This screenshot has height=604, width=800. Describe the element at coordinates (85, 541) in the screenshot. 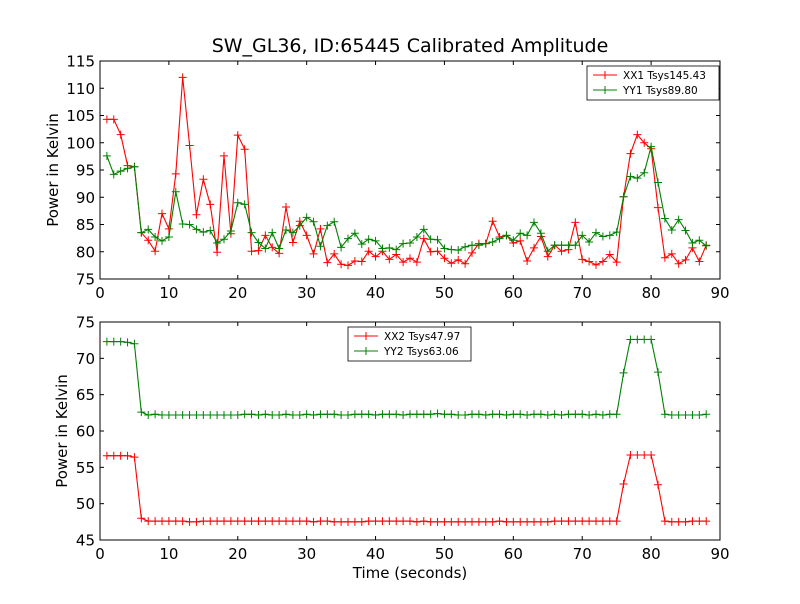

I see `y-tick-label: 45` at that location.